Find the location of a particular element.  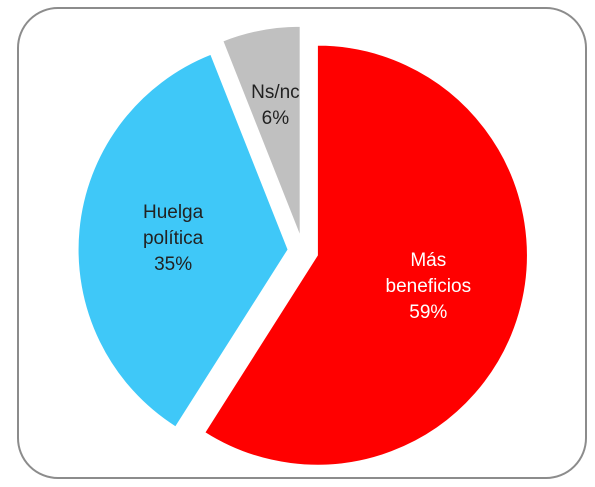

value-label: 35% is located at coordinates (173, 264).